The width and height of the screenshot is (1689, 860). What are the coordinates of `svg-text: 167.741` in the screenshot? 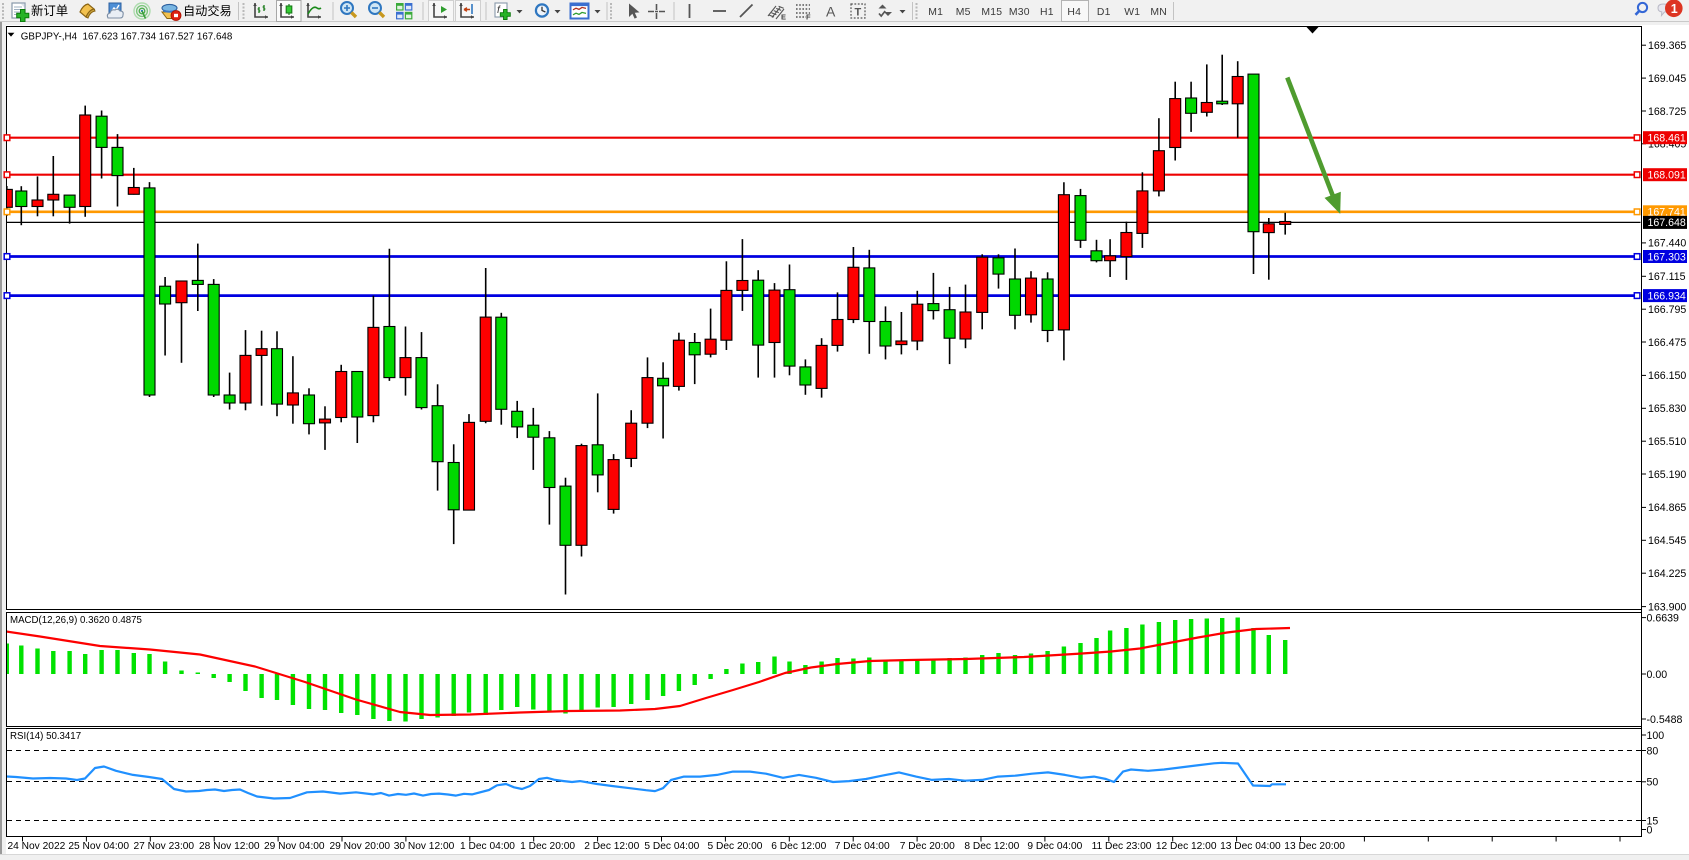 It's located at (1667, 213).